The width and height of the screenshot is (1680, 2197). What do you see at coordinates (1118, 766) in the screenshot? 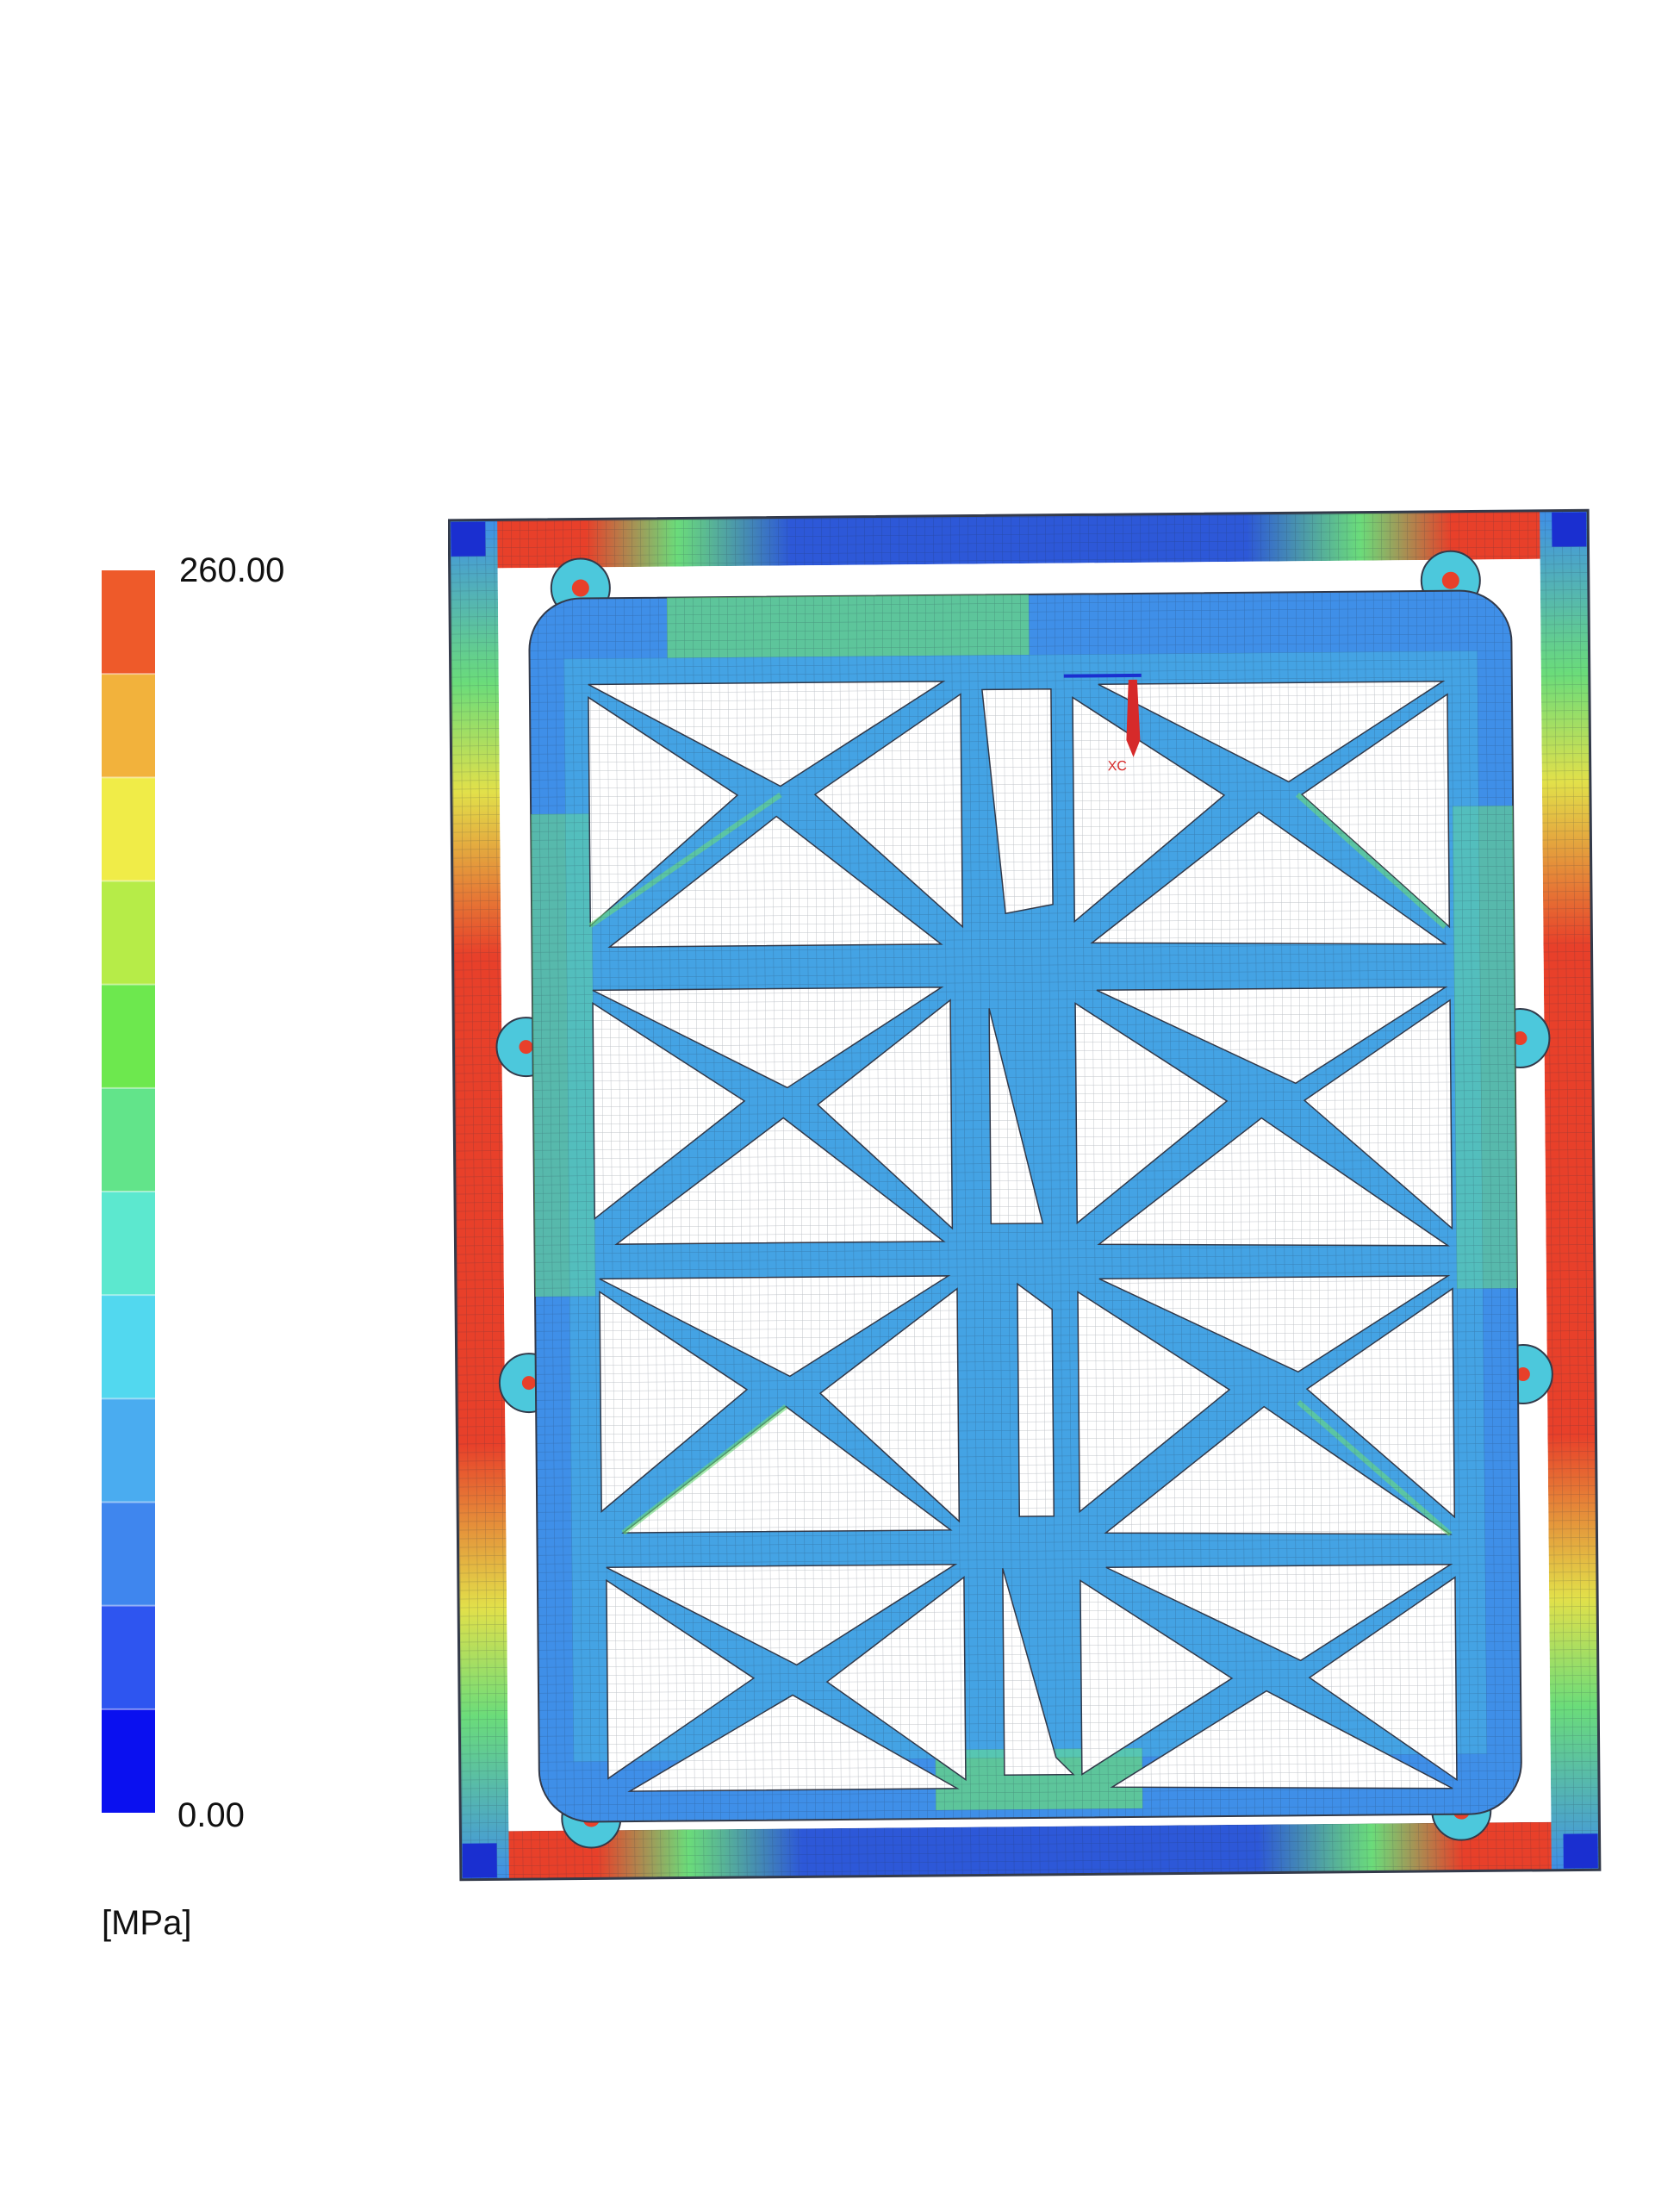
I see `annotation-label: XC` at bounding box center [1118, 766].